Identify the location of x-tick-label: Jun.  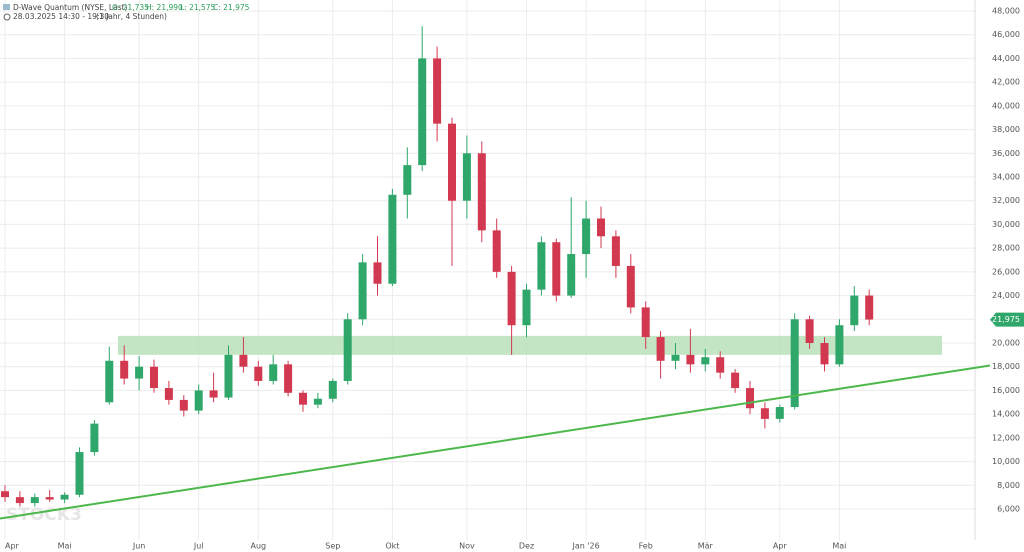
(139, 546).